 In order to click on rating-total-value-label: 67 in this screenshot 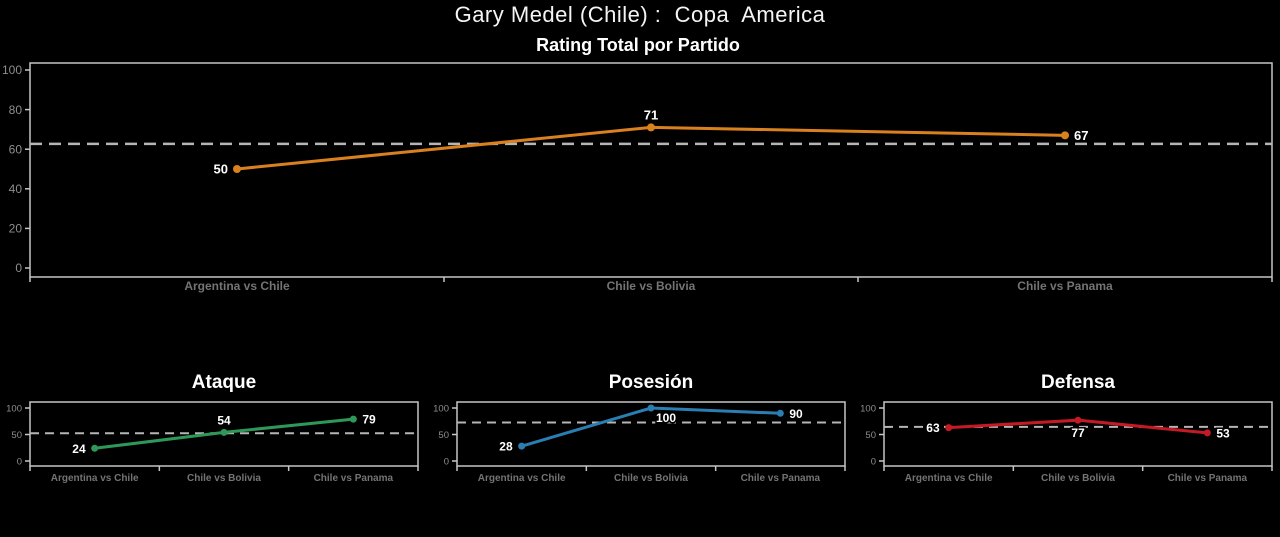, I will do `click(1081, 135)`.